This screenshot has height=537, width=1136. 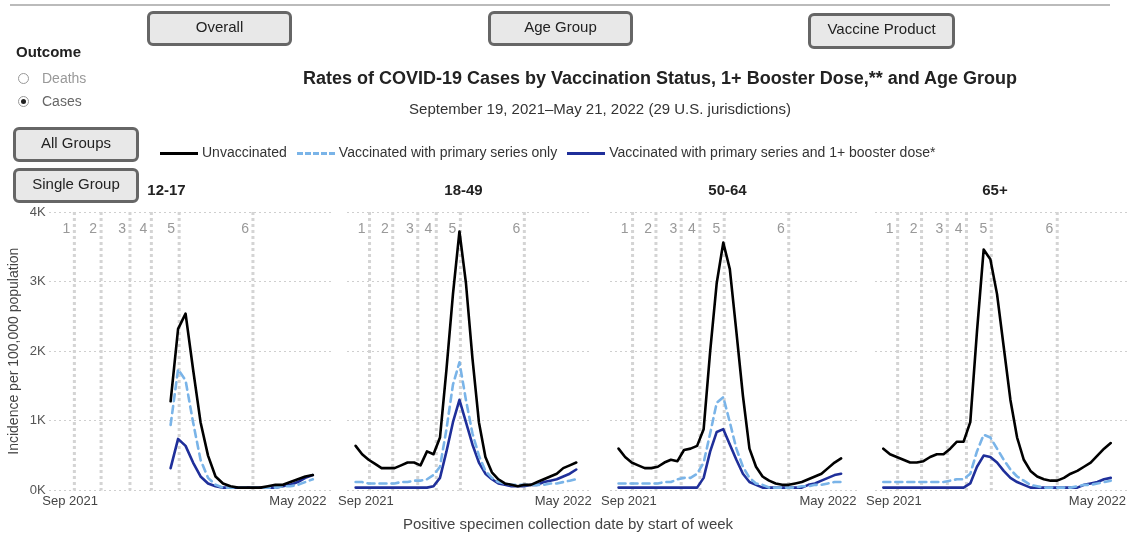 I want to click on text: Rates of COVID-19 Cases by Vaccination Status, 1+ Booster Dose,** and Age Group, so click(x=659, y=78).